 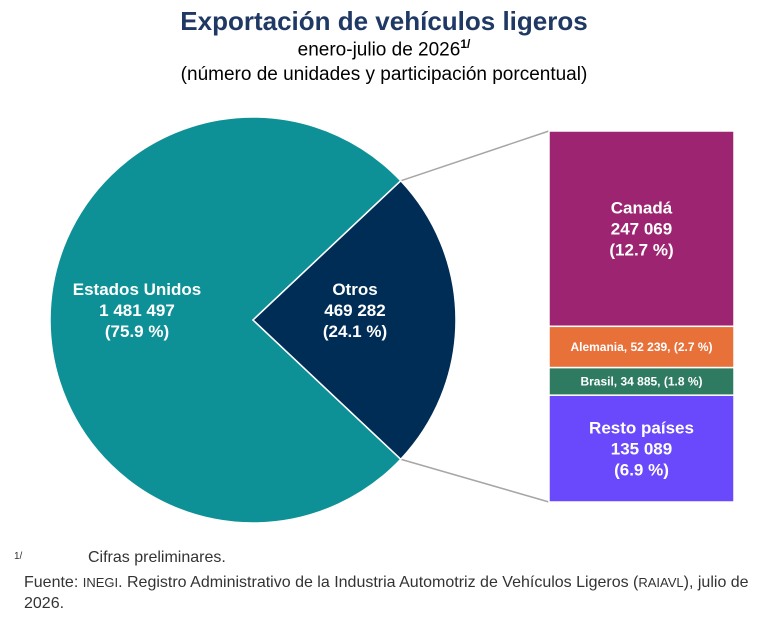 I want to click on source-org: INEGI, so click(x=100, y=582).